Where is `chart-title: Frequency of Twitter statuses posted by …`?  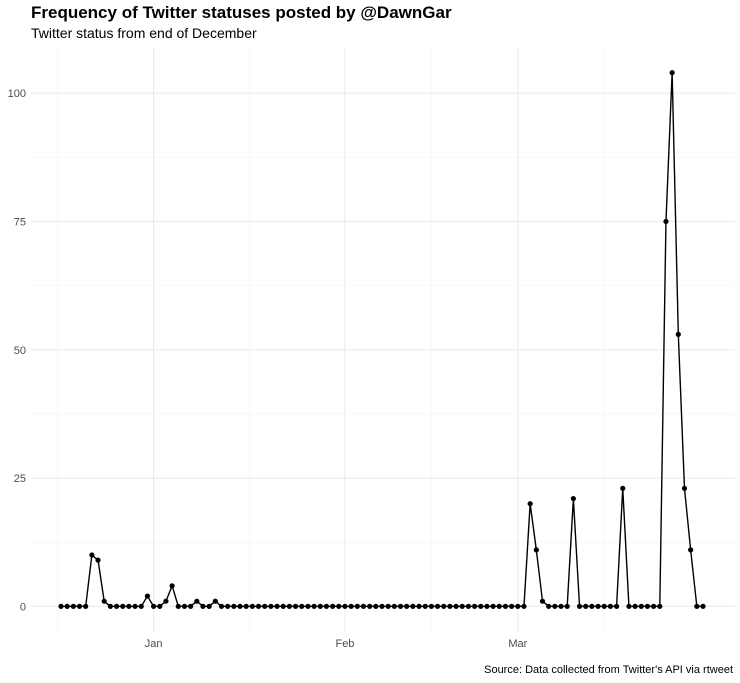 chart-title: Frequency of Twitter statuses posted by … is located at coordinates (241, 12).